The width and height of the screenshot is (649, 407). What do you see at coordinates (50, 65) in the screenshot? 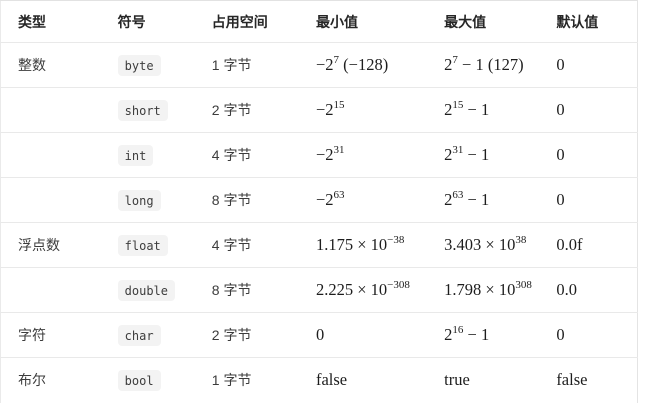
I see `cell-type: 整数` at bounding box center [50, 65].